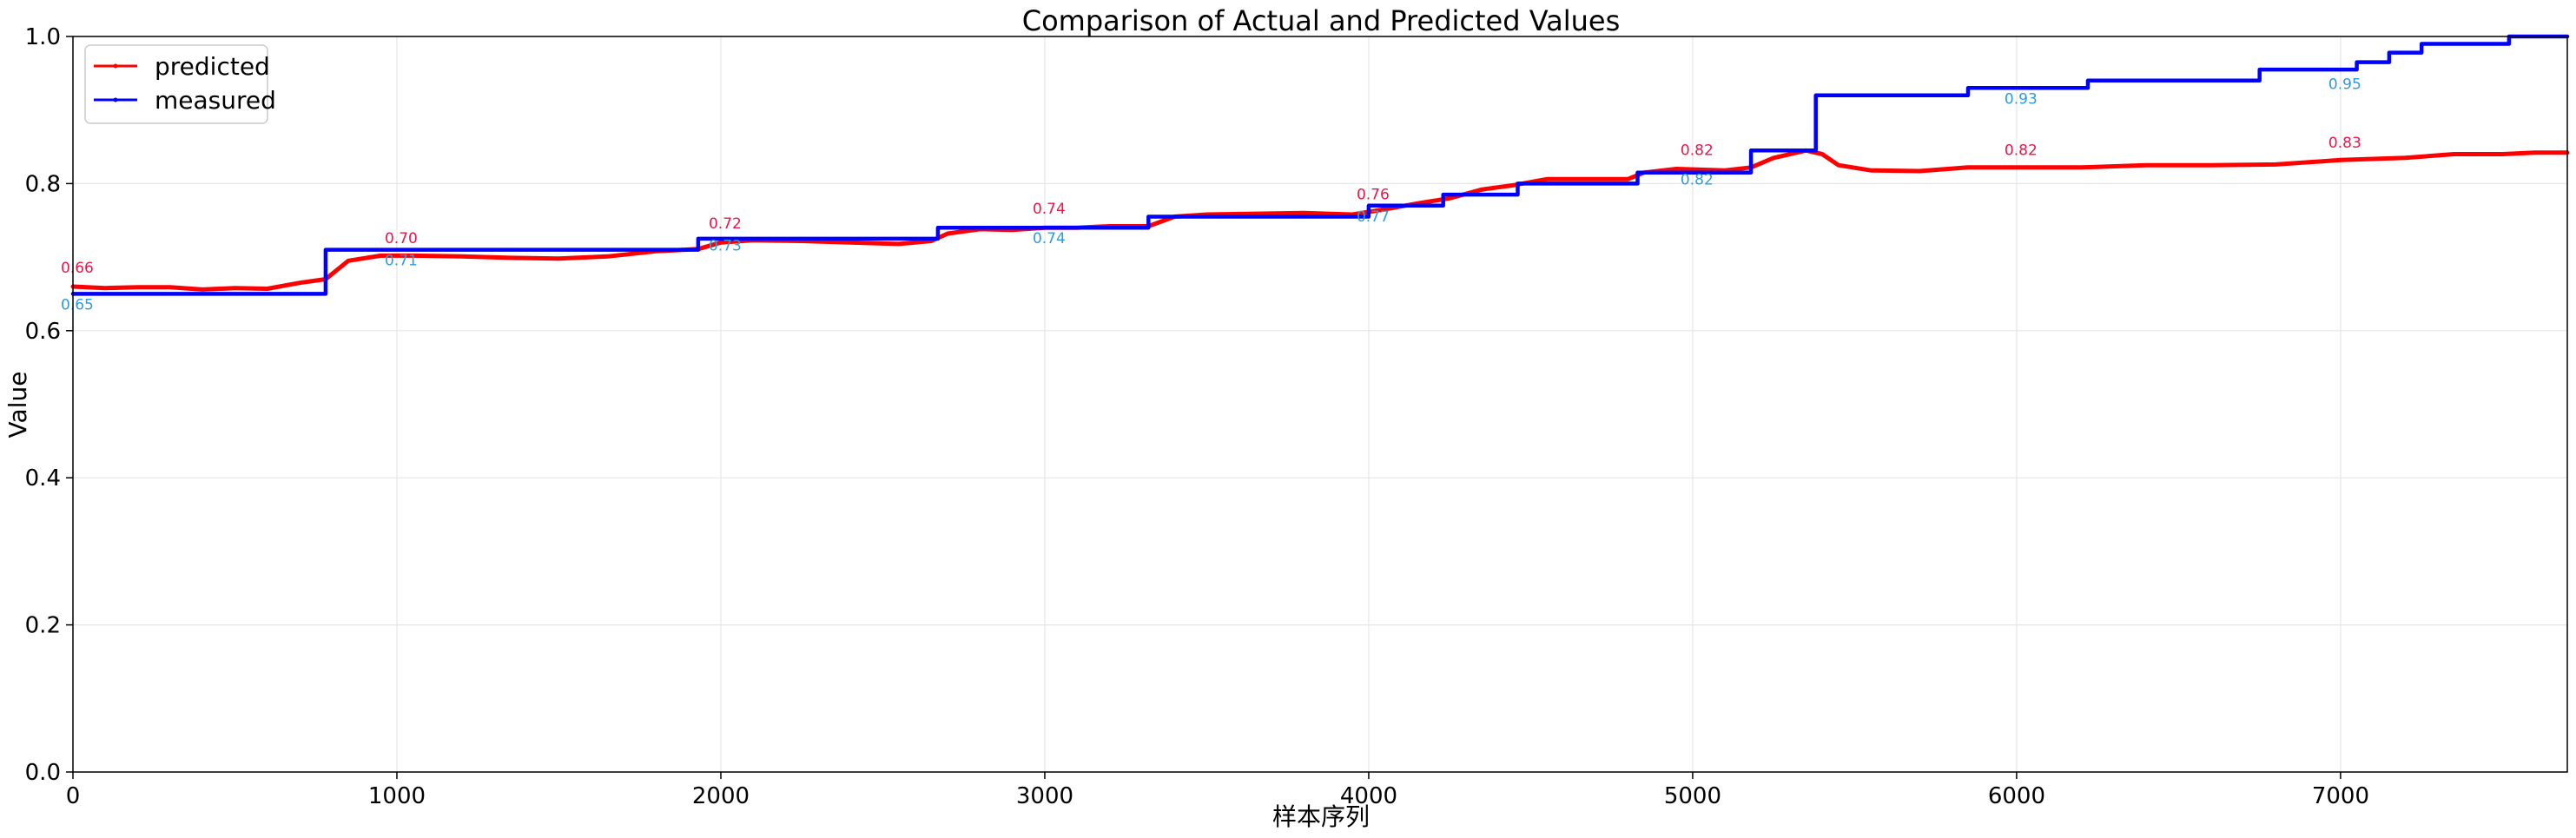 This screenshot has height=838, width=2576. I want to click on measured-value-label: 0.82, so click(1698, 180).